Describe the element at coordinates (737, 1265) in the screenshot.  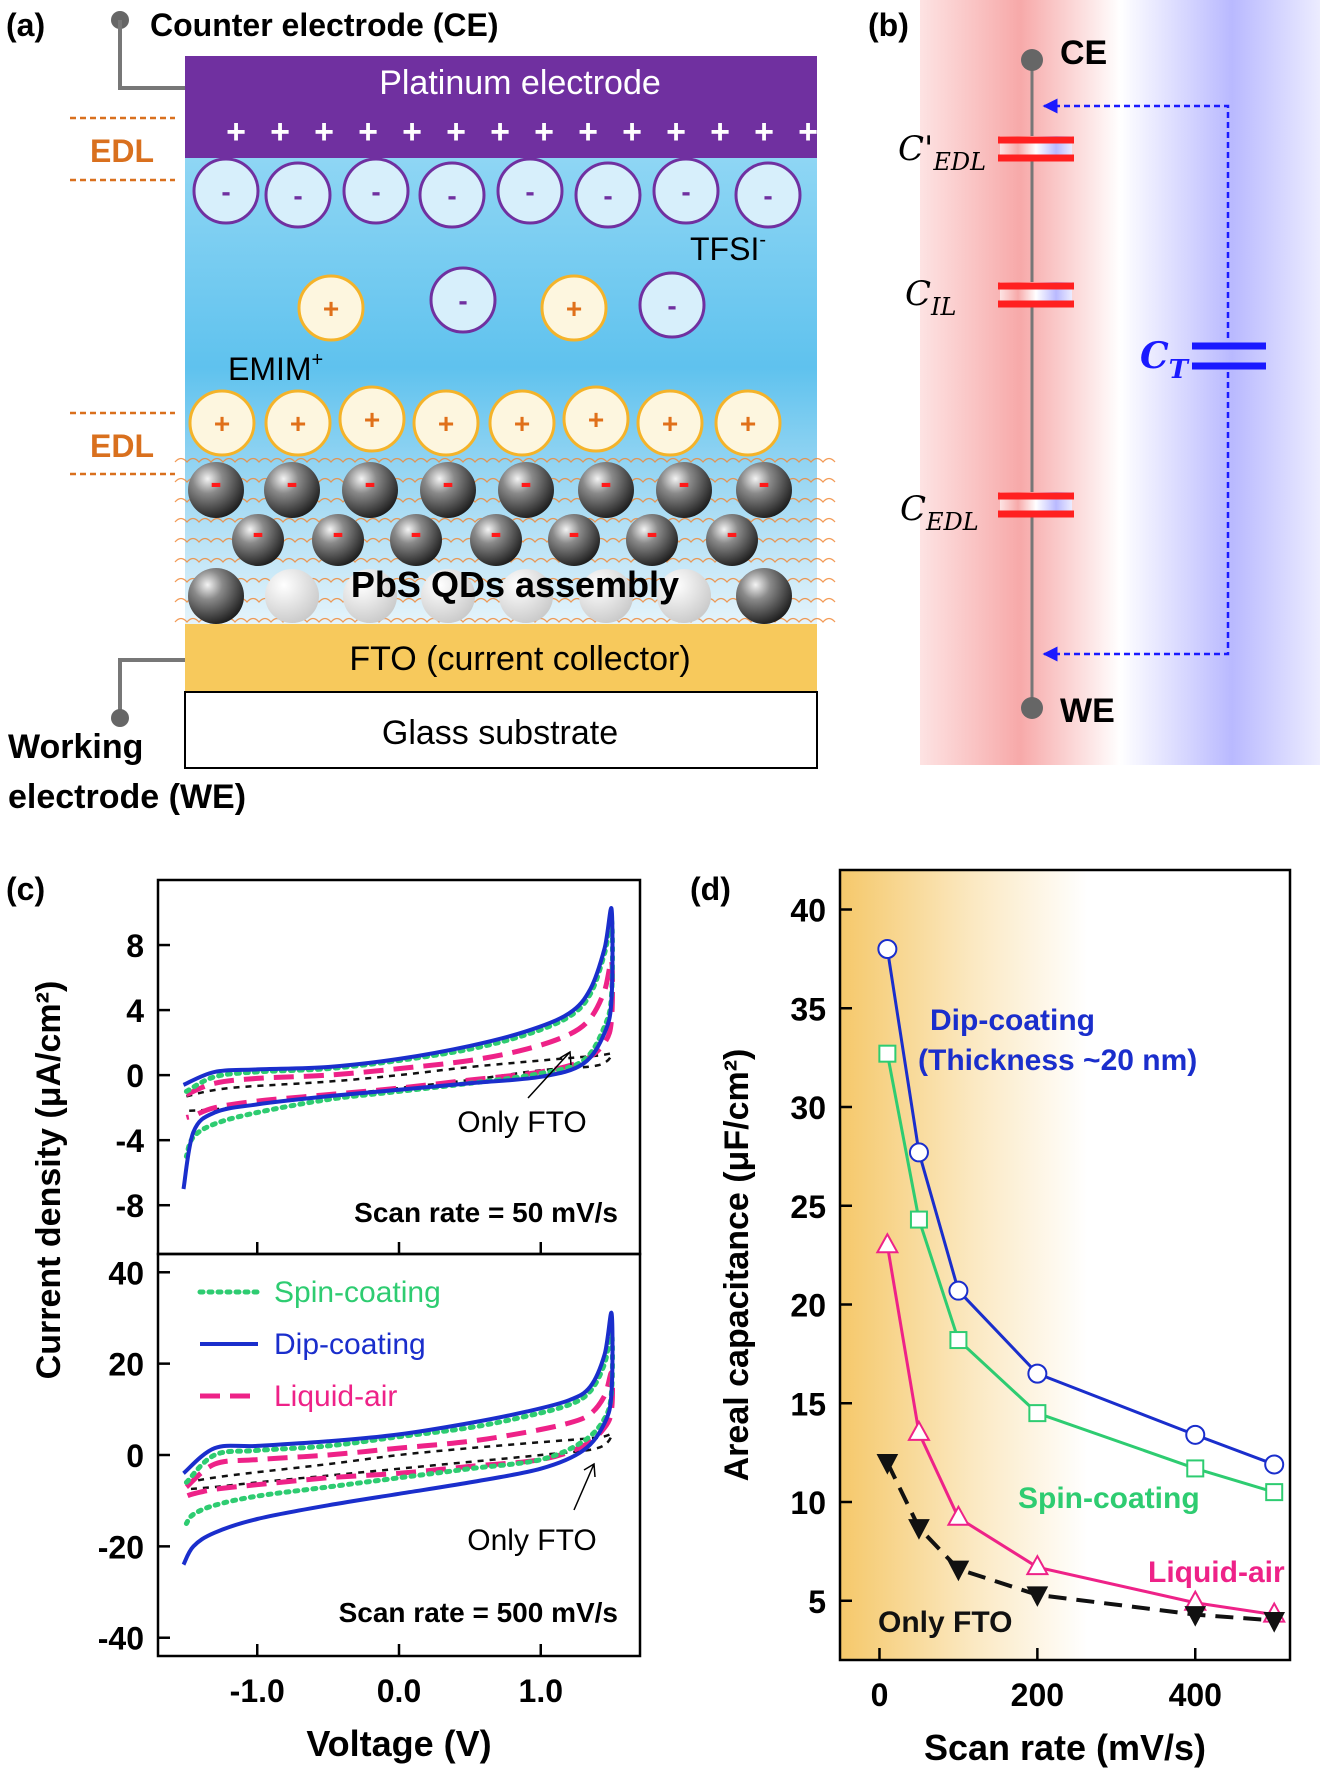
I see `y-axis-label: Areal capacitance (μF/cm²)` at that location.